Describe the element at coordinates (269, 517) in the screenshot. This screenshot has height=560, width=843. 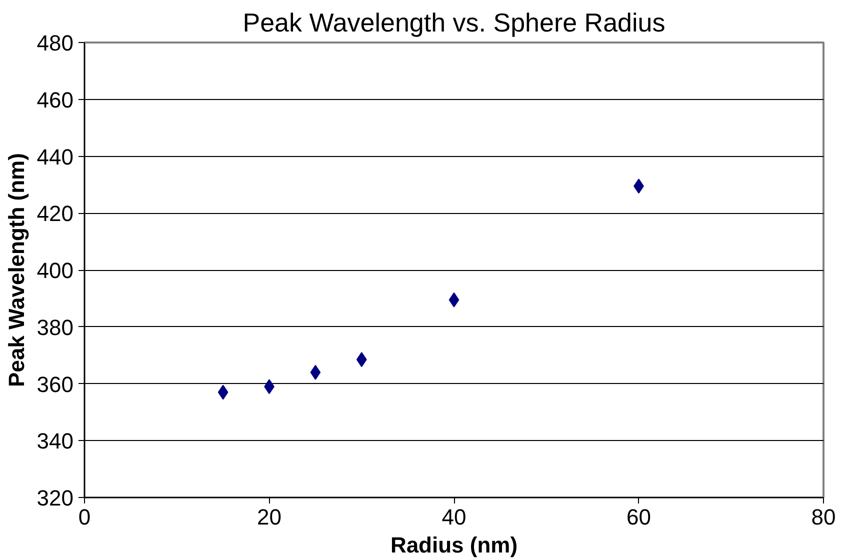
I see `x-tick-label: 20` at that location.